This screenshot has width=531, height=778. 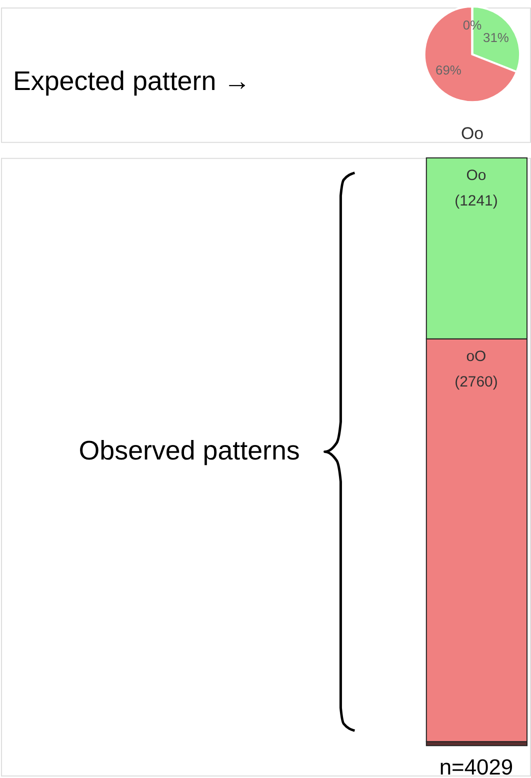 I want to click on text: Oo, so click(x=472, y=133).